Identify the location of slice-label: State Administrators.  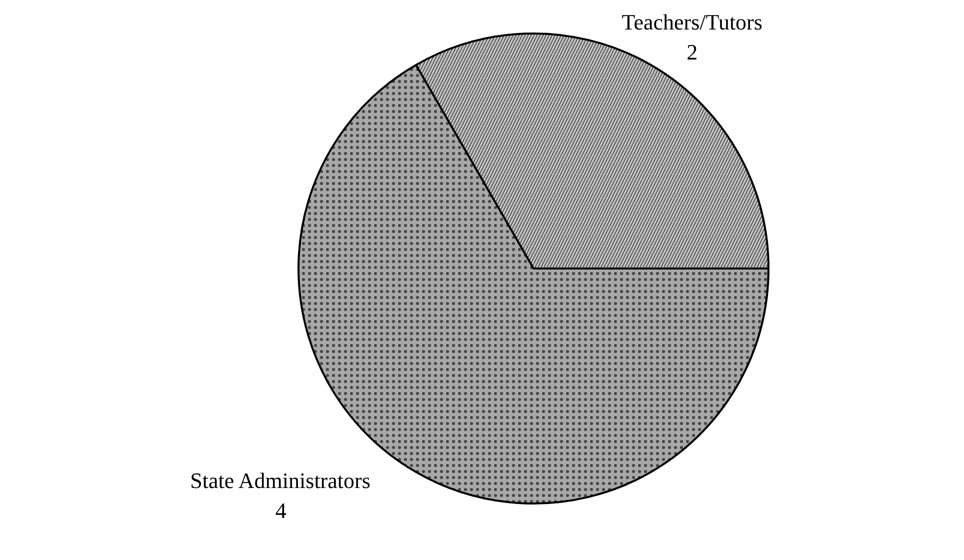
(280, 481).